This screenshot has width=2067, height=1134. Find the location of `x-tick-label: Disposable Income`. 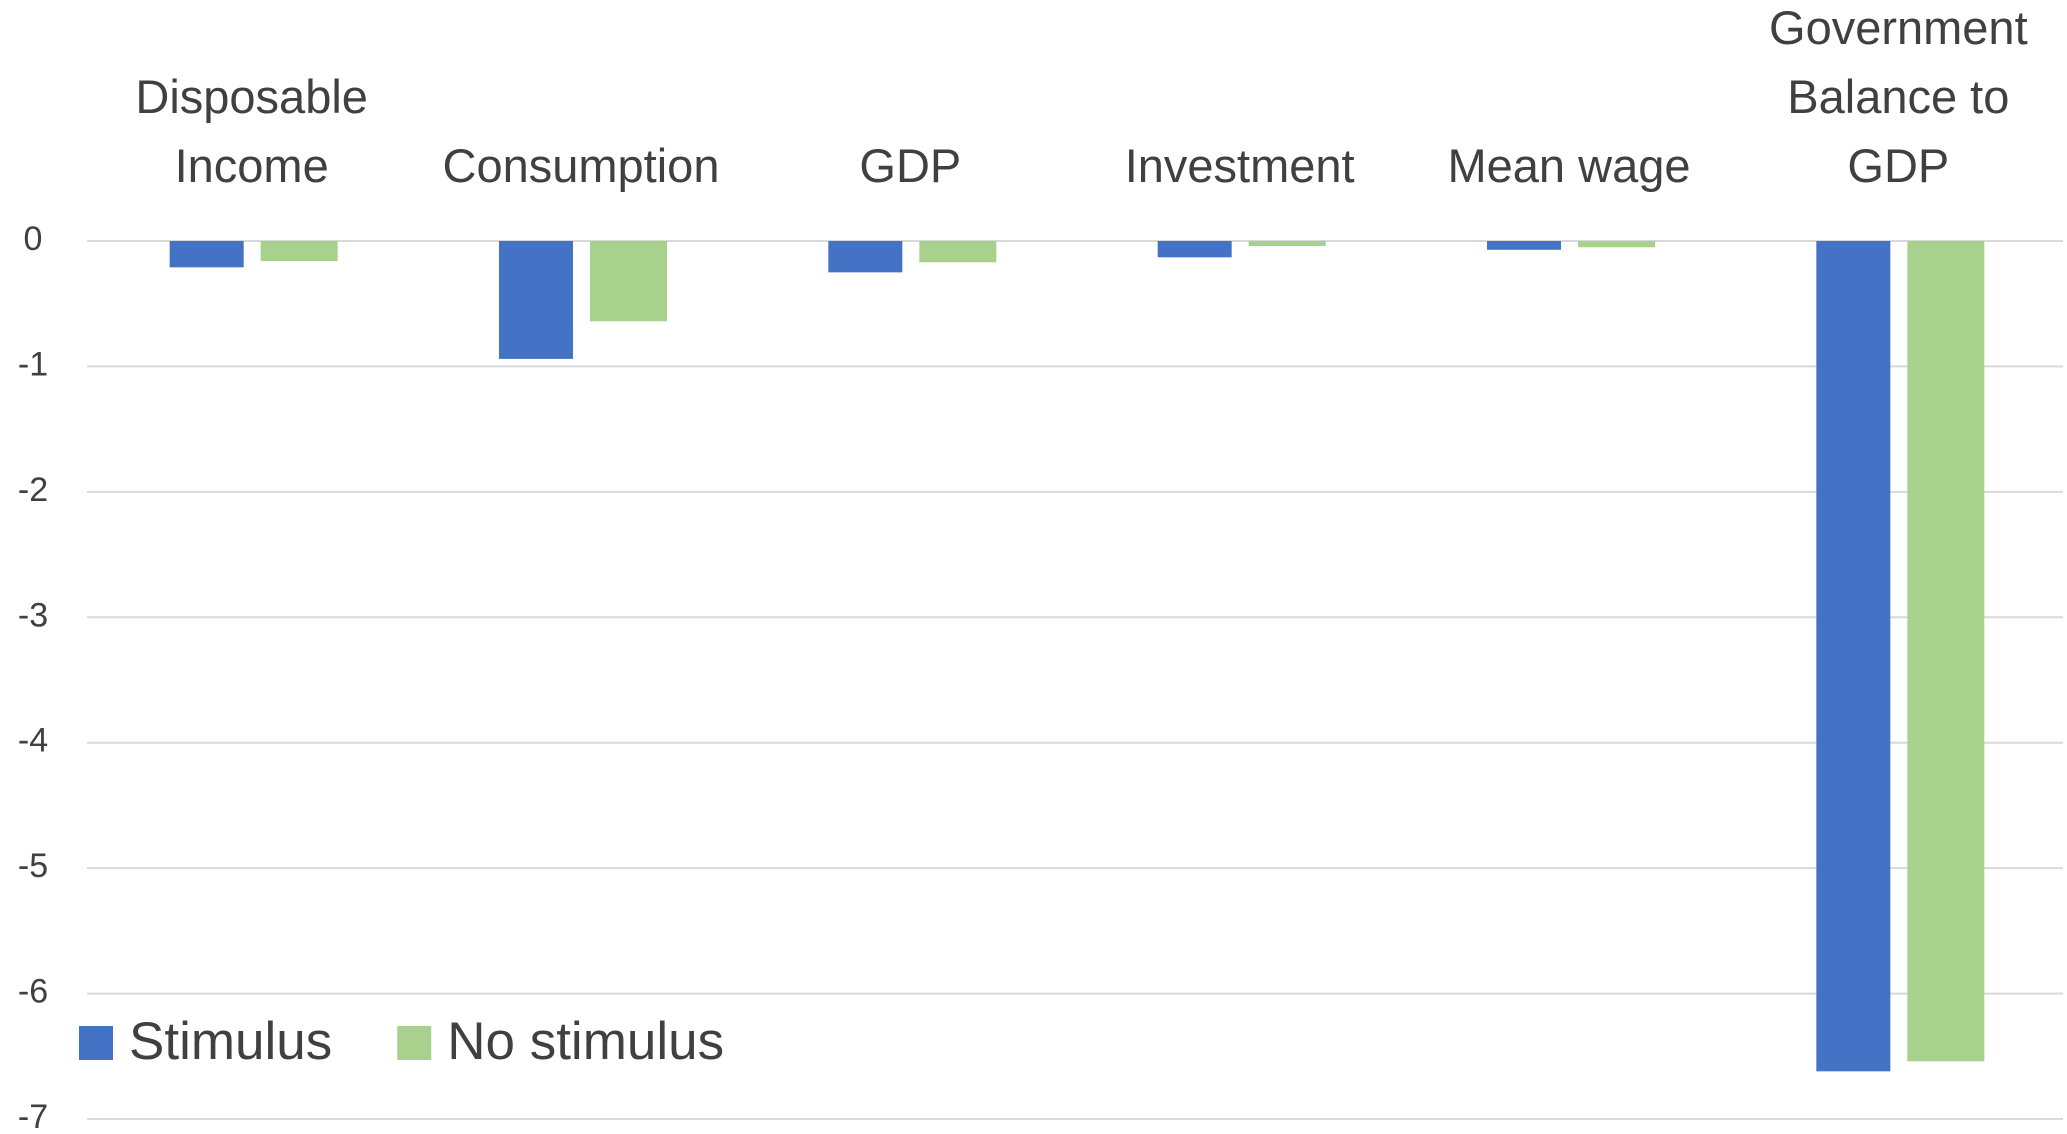

x-tick-label: Disposable Income is located at coordinates (251, 131).